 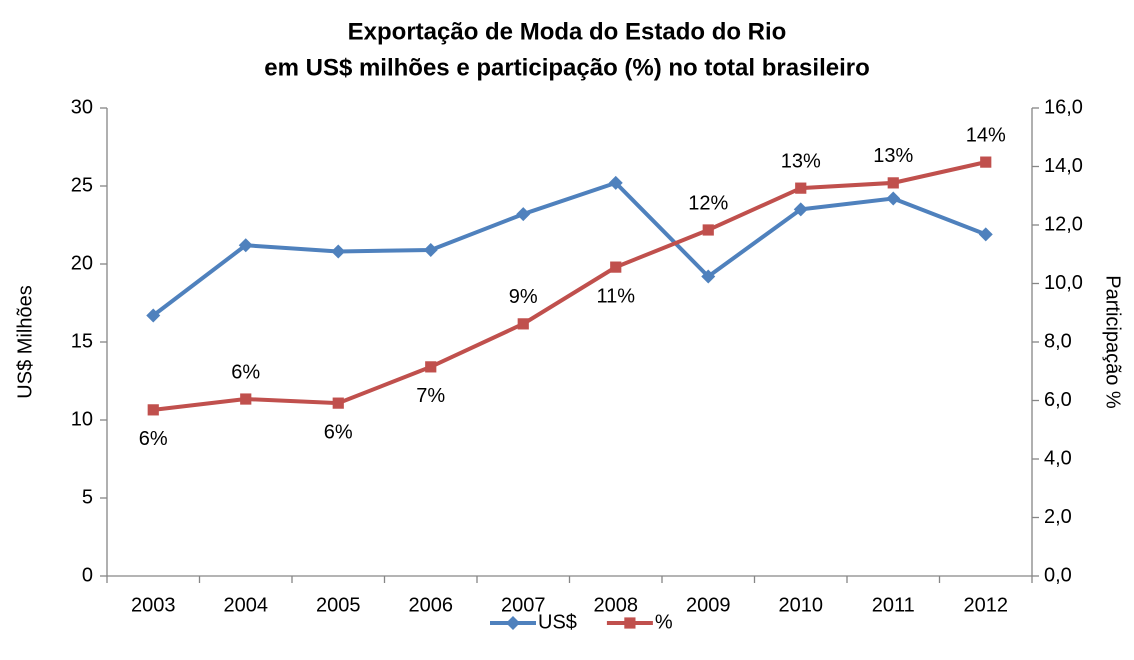 I want to click on x-tick-label: 2007, so click(x=523, y=605).